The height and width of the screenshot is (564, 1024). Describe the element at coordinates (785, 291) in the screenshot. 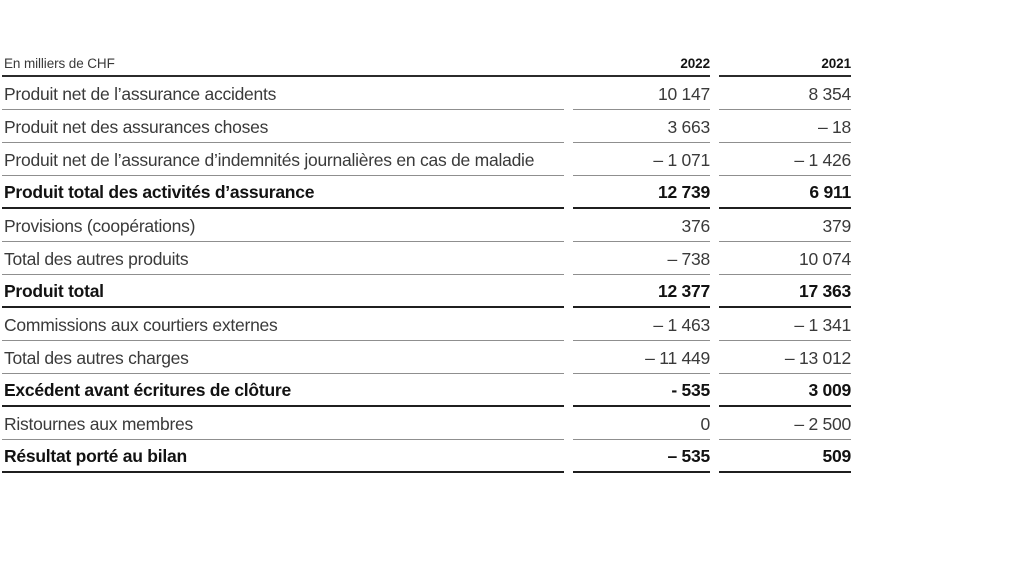

I see `value-2021: 17 363` at that location.